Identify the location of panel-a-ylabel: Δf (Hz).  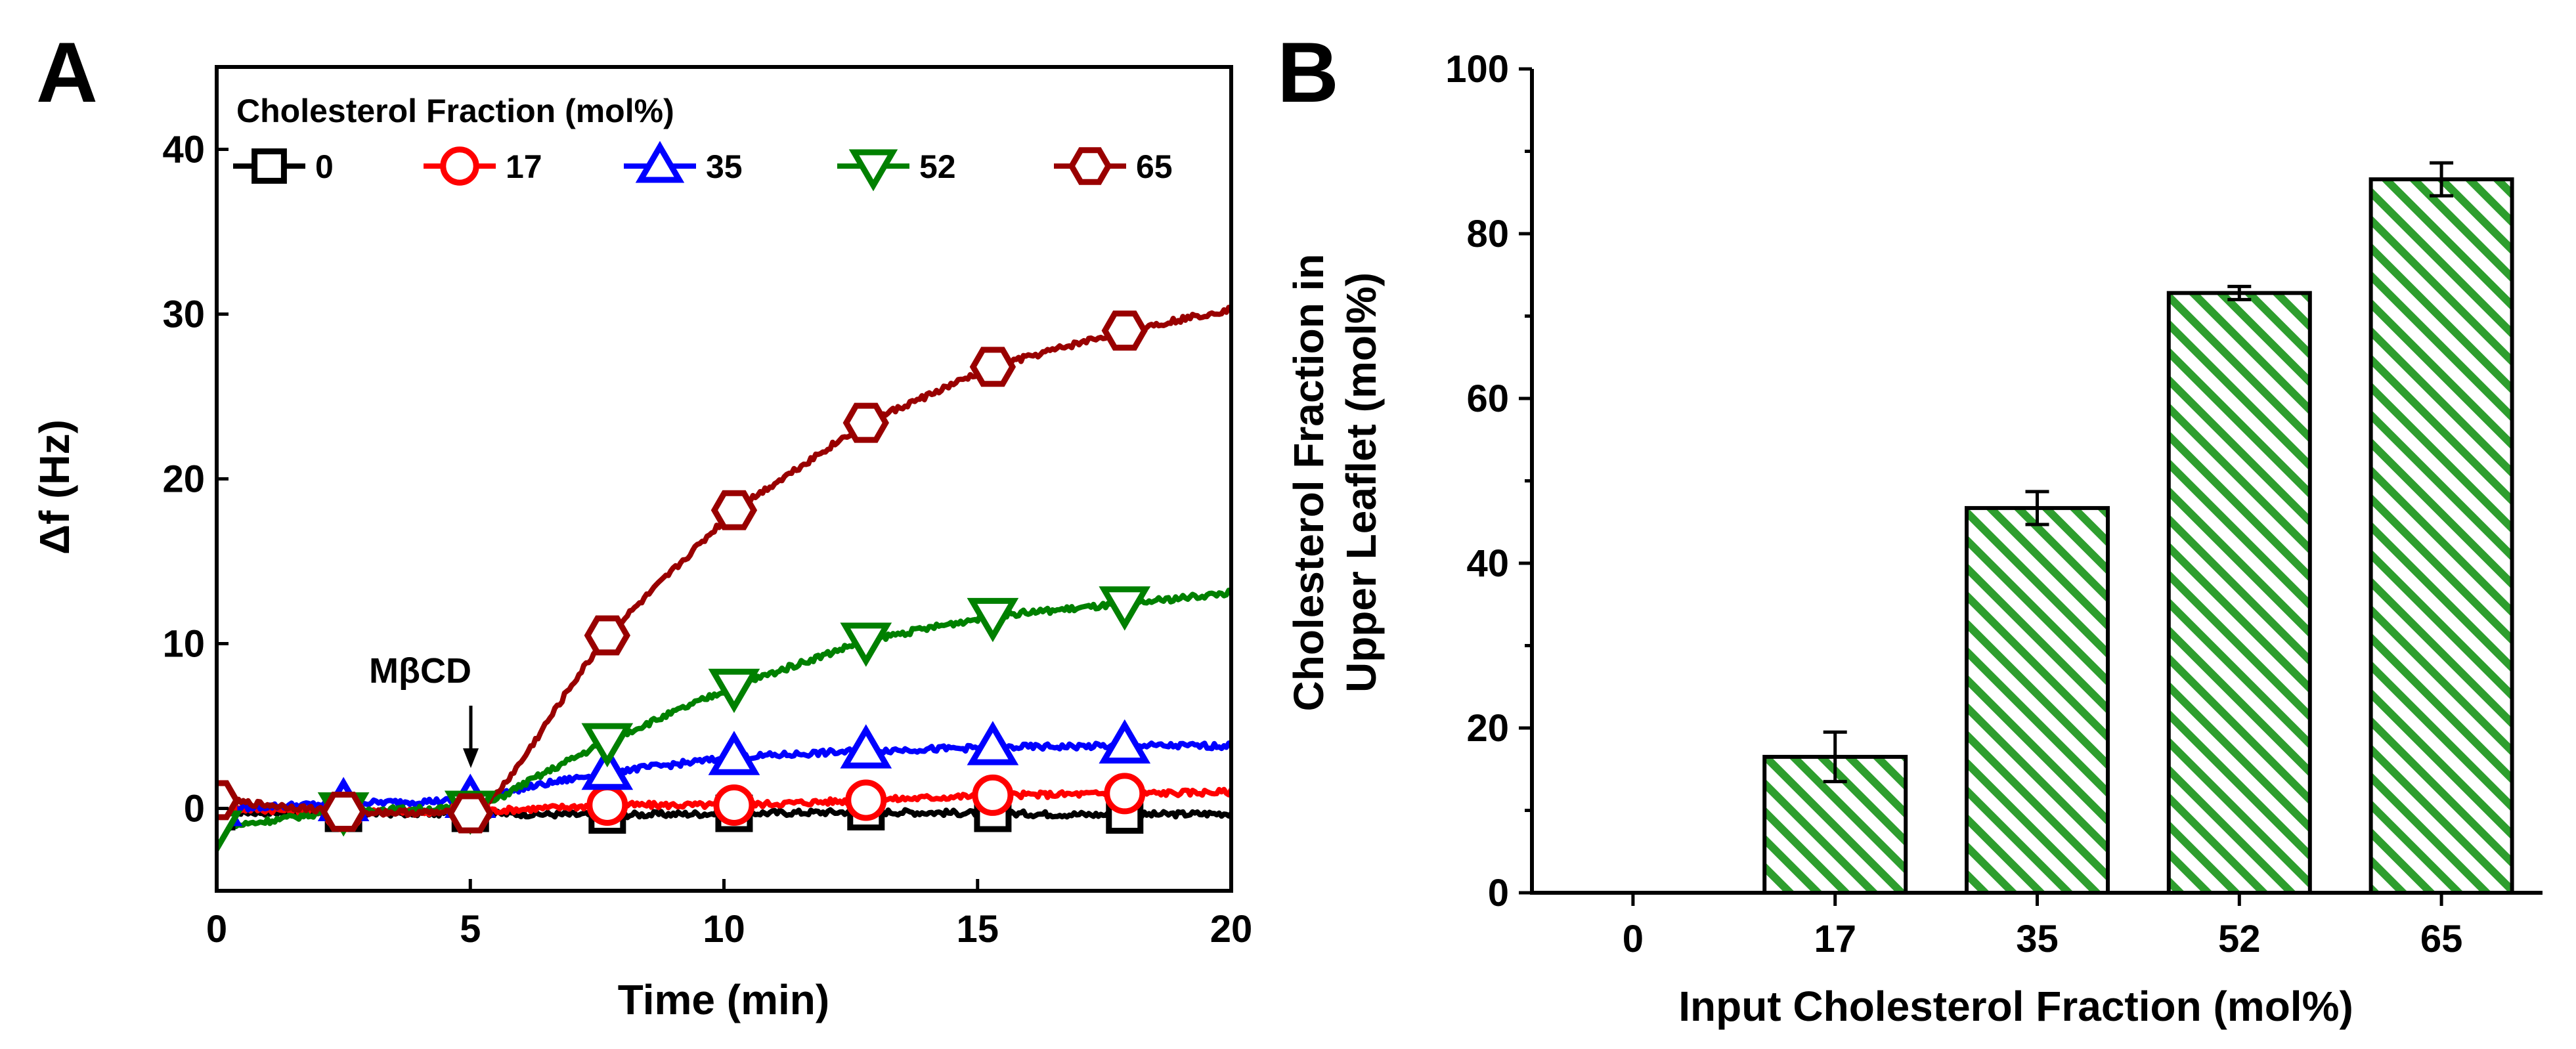
(55, 487).